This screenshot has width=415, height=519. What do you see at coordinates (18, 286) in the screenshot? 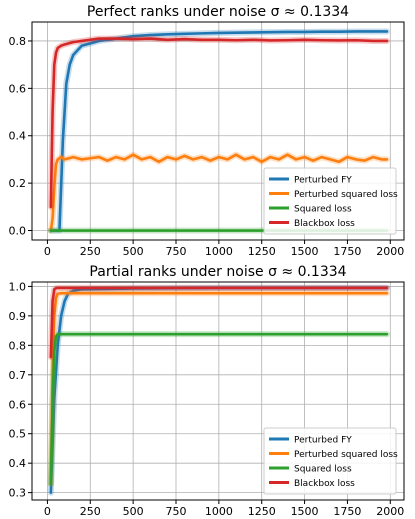
I see `y-tick-label: 1.0` at bounding box center [18, 286].